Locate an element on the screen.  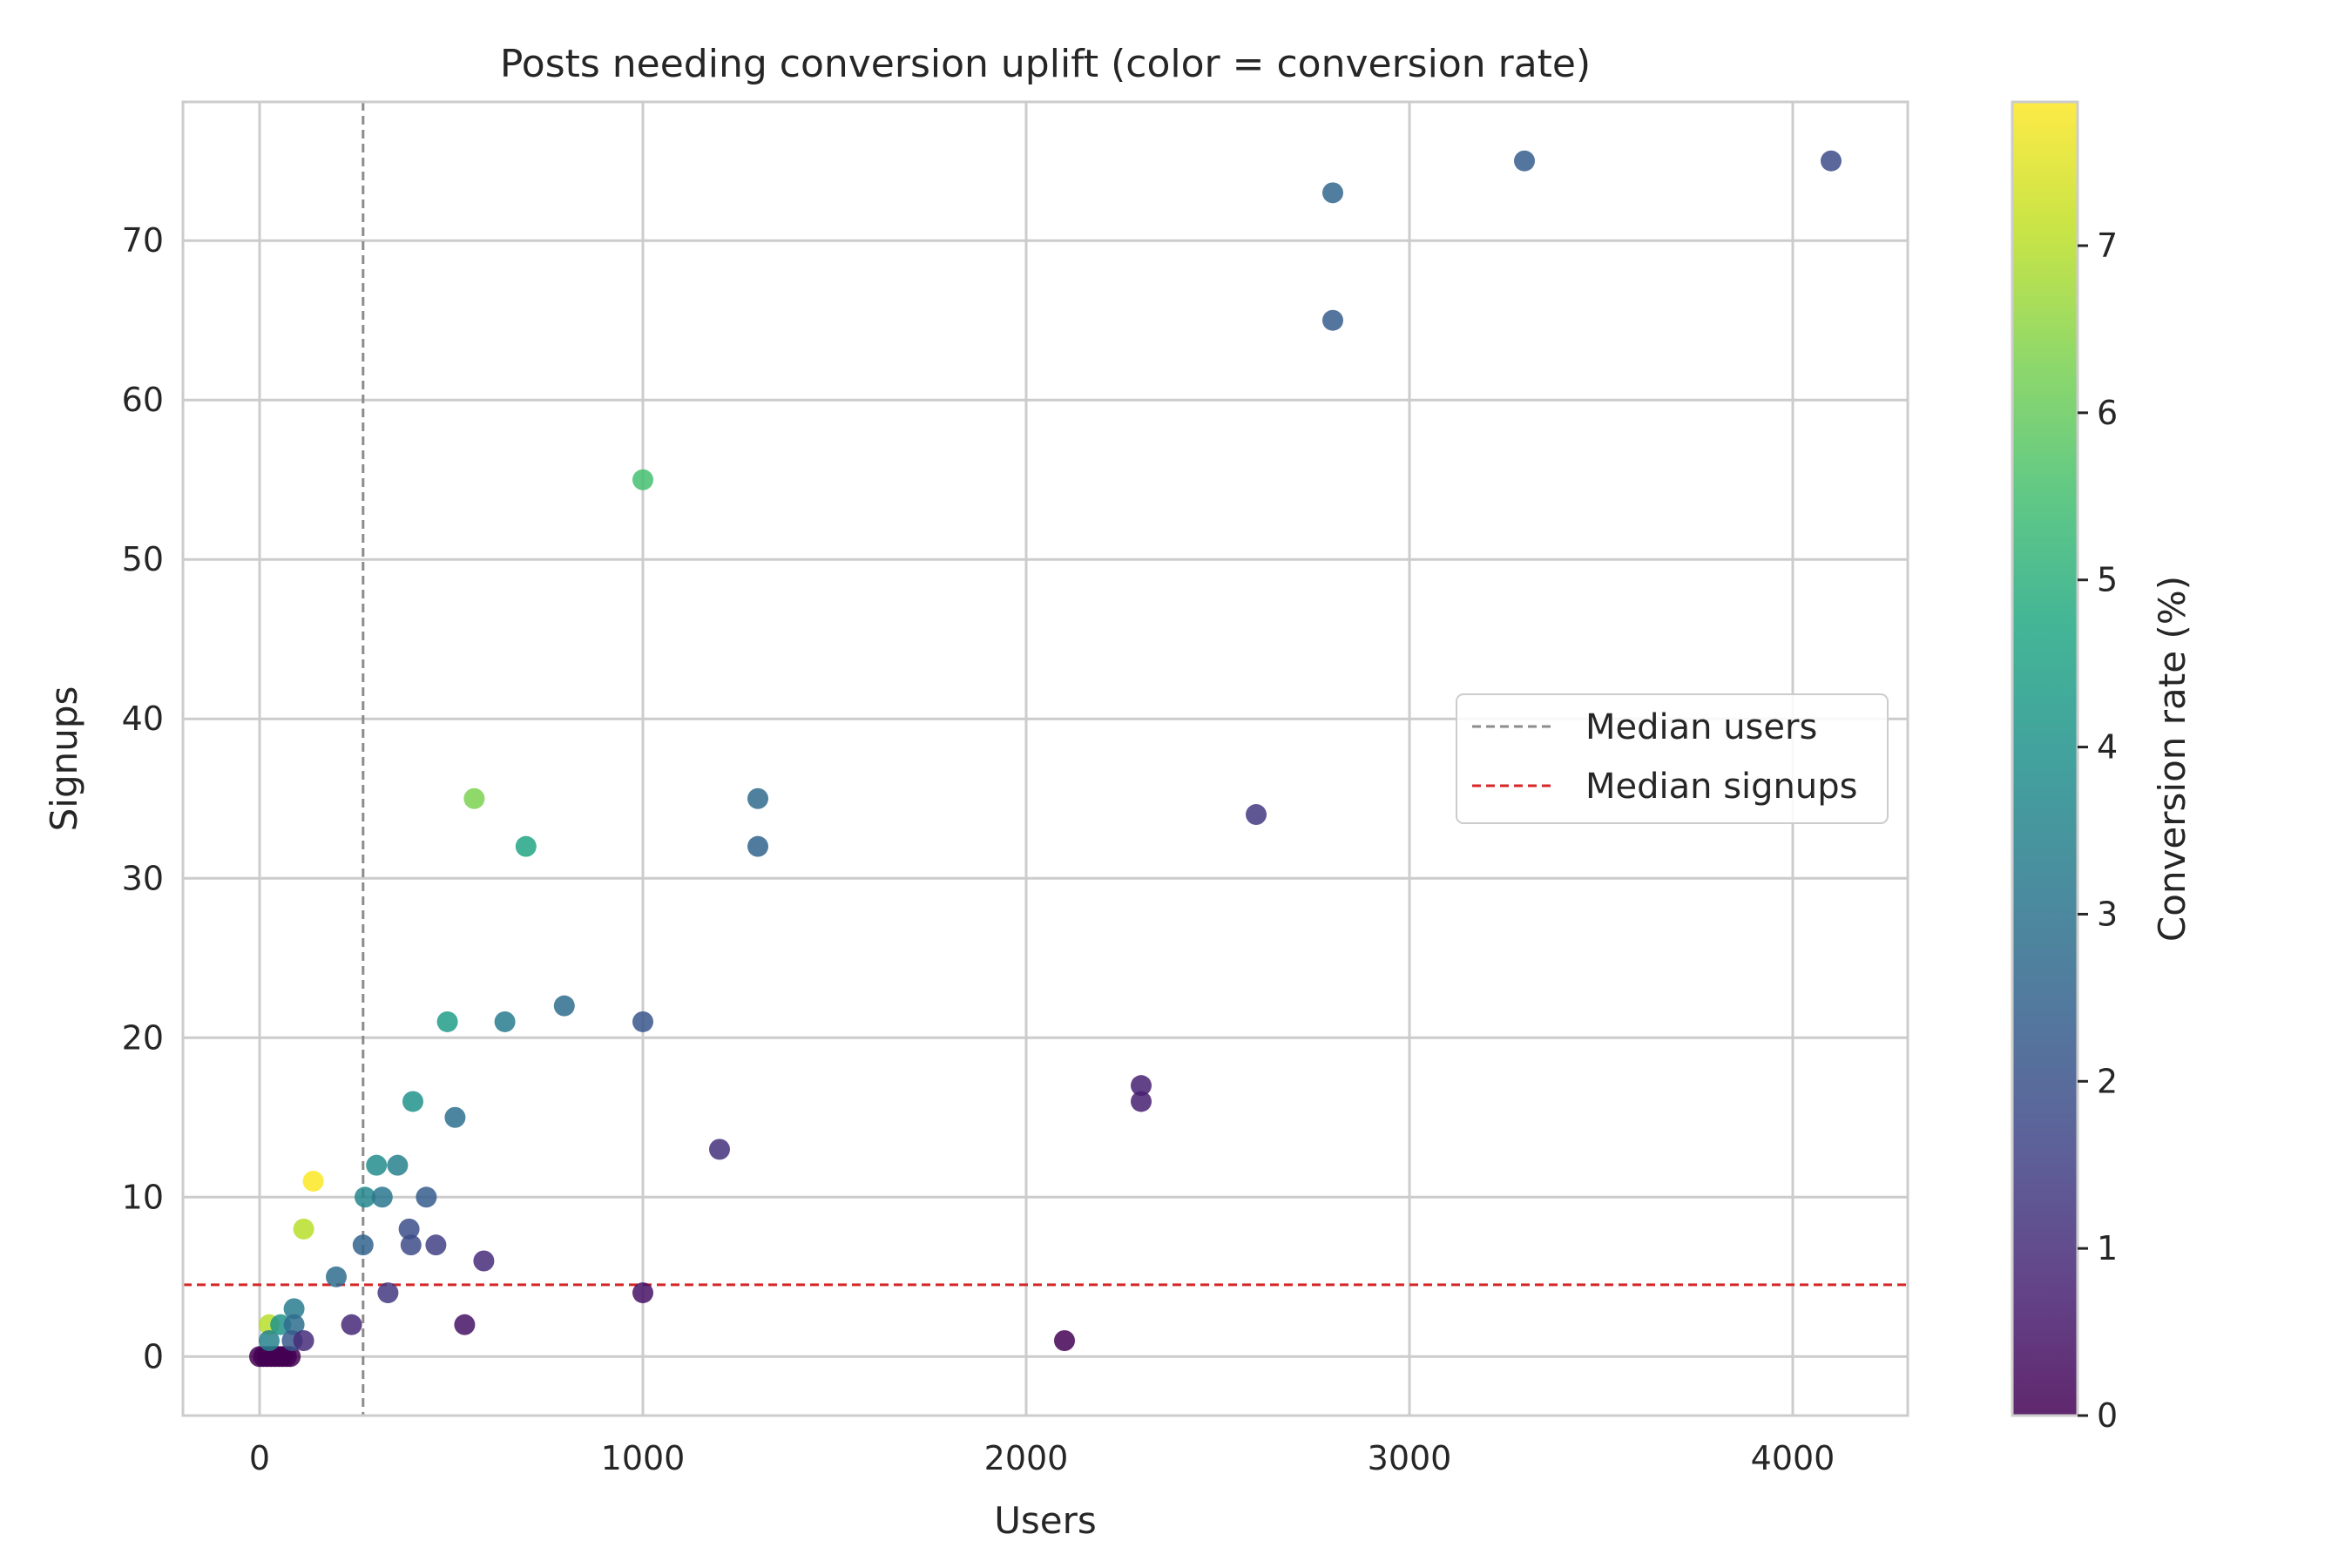
colorbar-tick-label: 1 is located at coordinates (2107, 1248).